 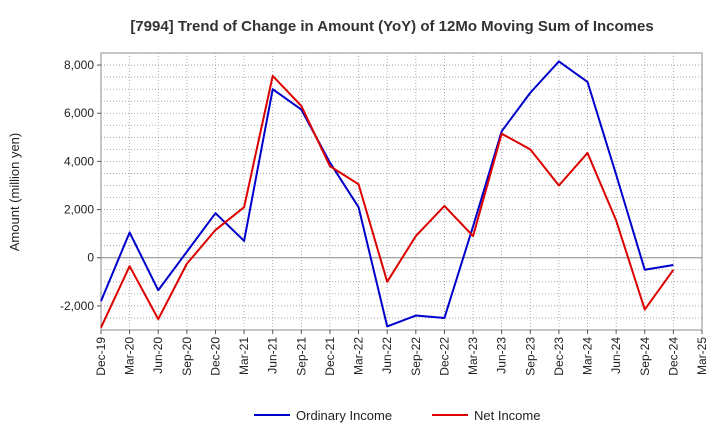 I want to click on x-tick-label: Mar-24, so click(x=588, y=356).